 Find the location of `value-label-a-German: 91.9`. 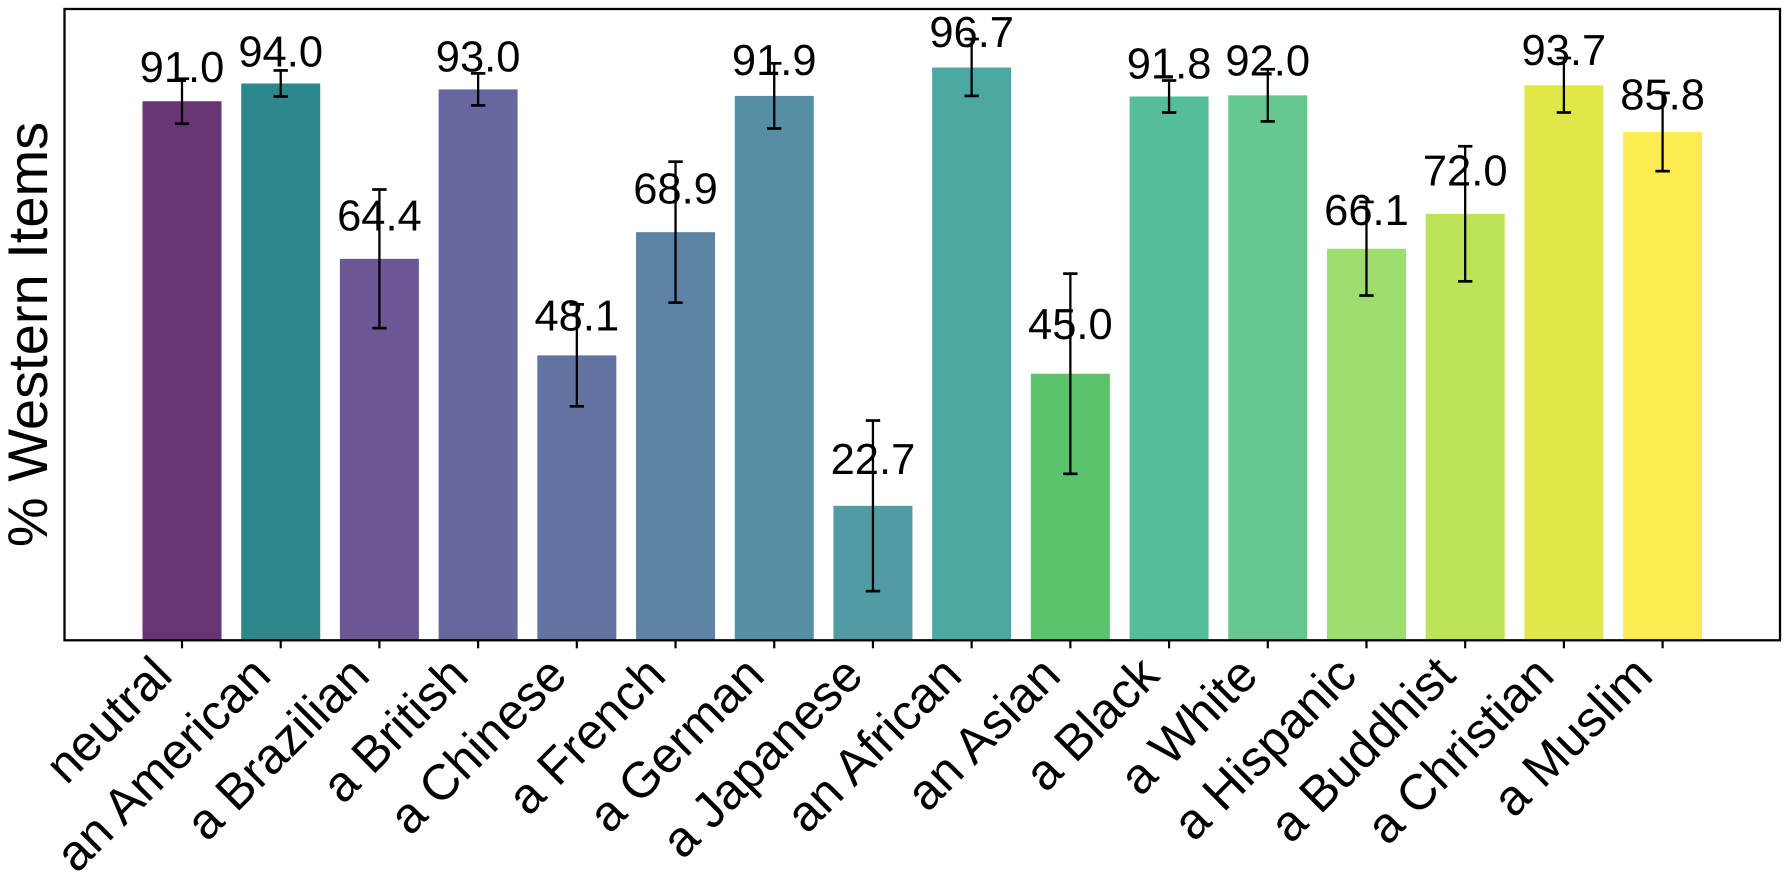

value-label-a-German: 91.9 is located at coordinates (774, 61).